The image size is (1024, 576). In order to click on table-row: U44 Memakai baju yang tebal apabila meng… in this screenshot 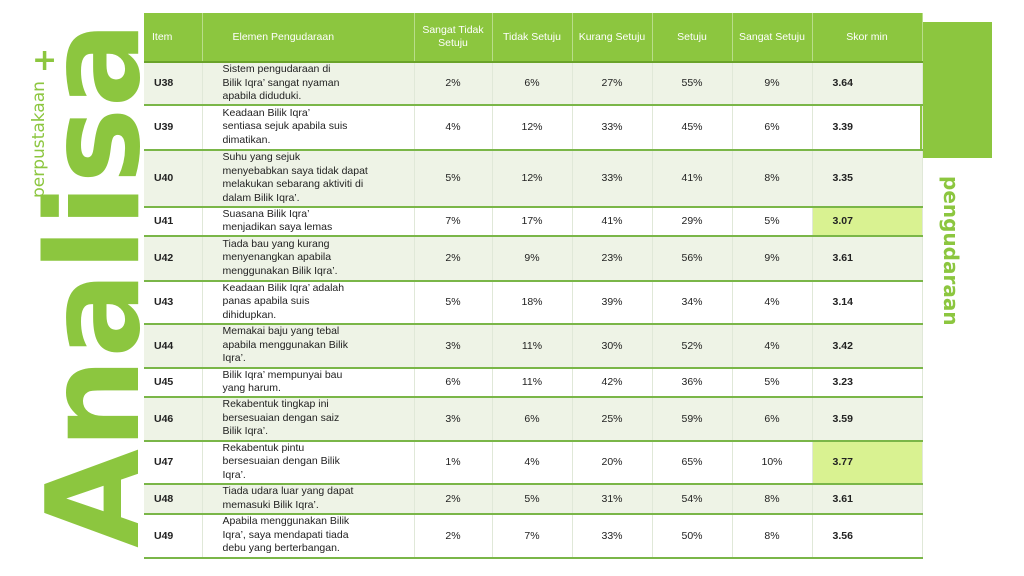, I will do `click(533, 346)`.